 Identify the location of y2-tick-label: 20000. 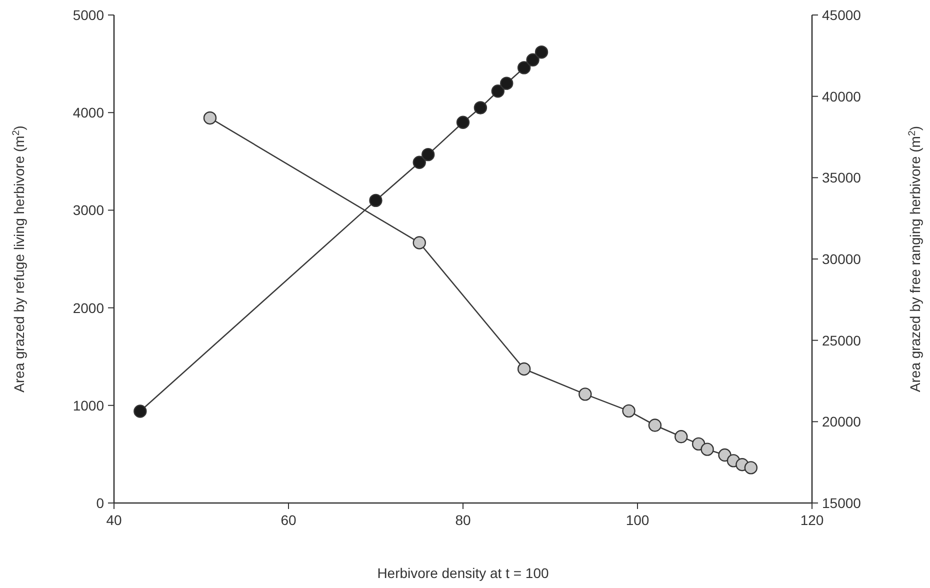
(842, 422).